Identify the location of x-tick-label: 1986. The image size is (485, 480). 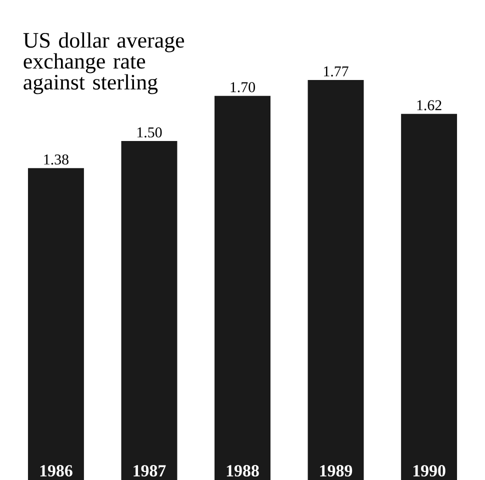
(56, 470).